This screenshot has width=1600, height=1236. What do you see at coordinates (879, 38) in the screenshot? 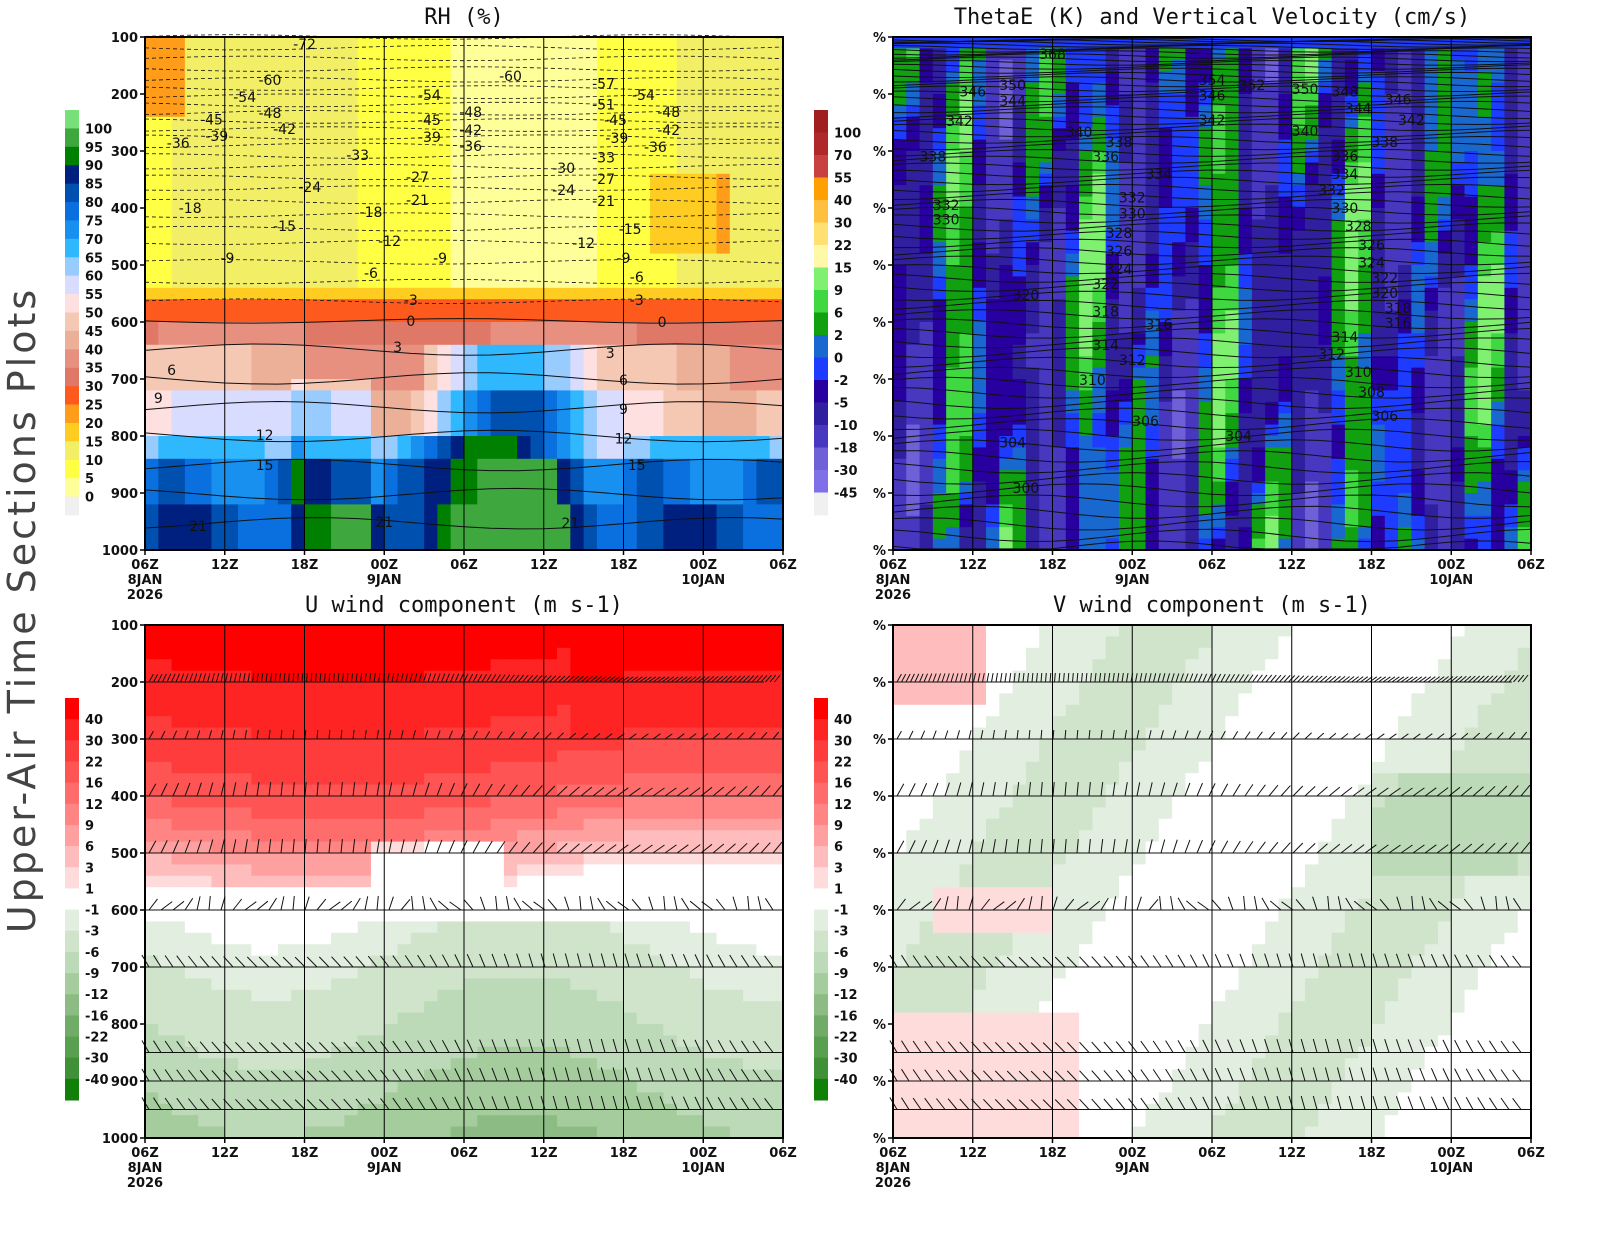
I see `y-tick-label: %` at bounding box center [879, 38].